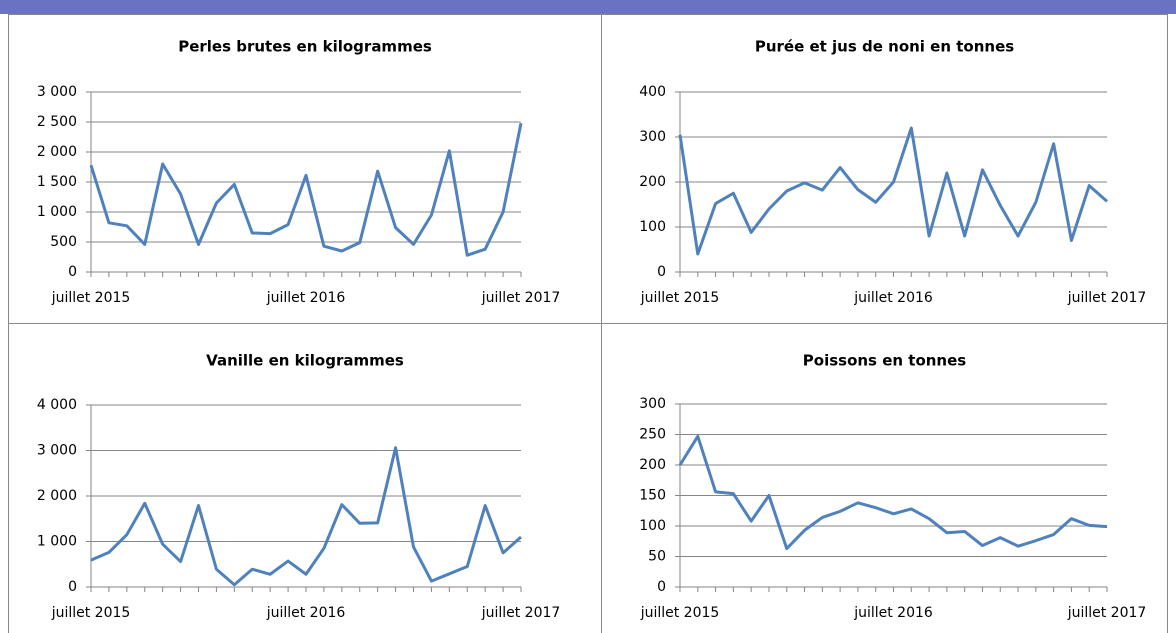 The height and width of the screenshot is (633, 1176). I want to click on chart-title: Vanille en kilogrammes, so click(305, 361).